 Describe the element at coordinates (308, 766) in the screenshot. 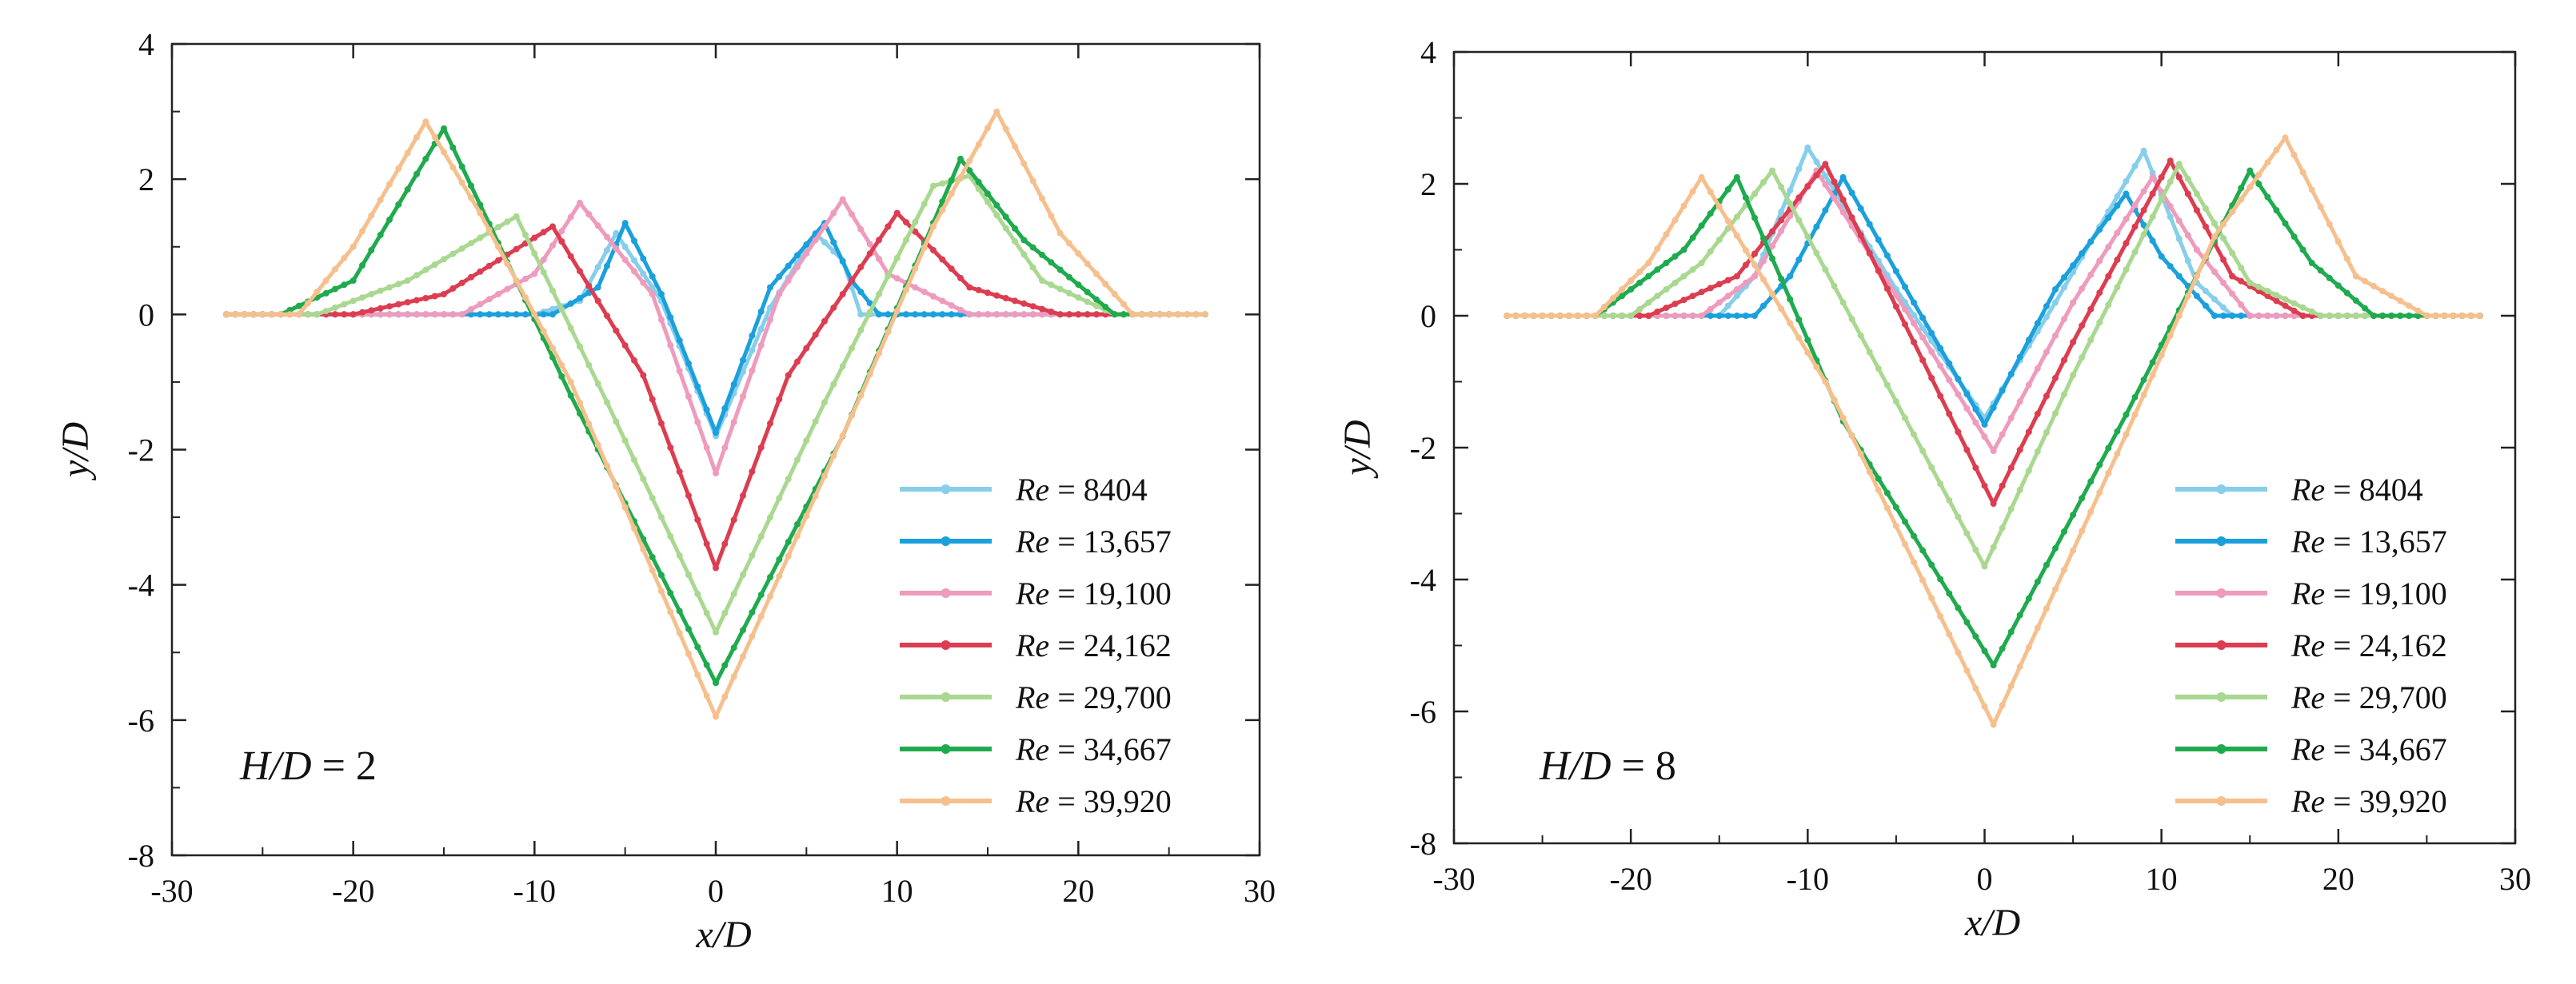

I see `hd-annotation: H/D = 2` at that location.